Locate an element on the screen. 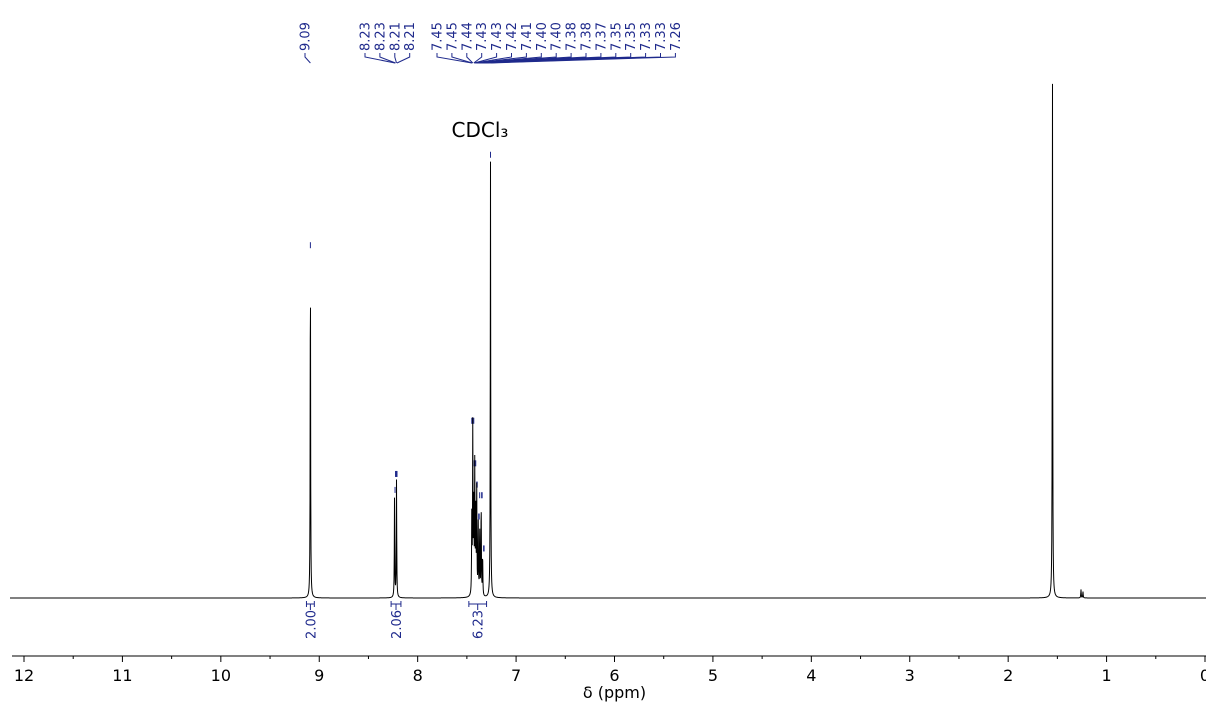 The height and width of the screenshot is (706, 1206). integral-label: 2.00 is located at coordinates (311, 624).